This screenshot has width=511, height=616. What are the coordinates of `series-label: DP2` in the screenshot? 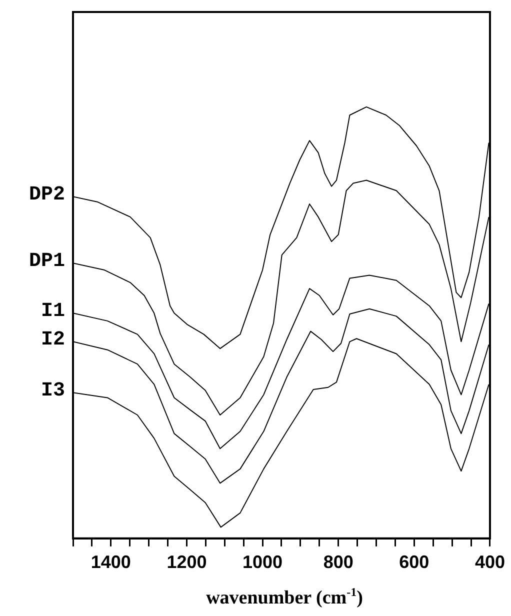 It's located at (46, 195).